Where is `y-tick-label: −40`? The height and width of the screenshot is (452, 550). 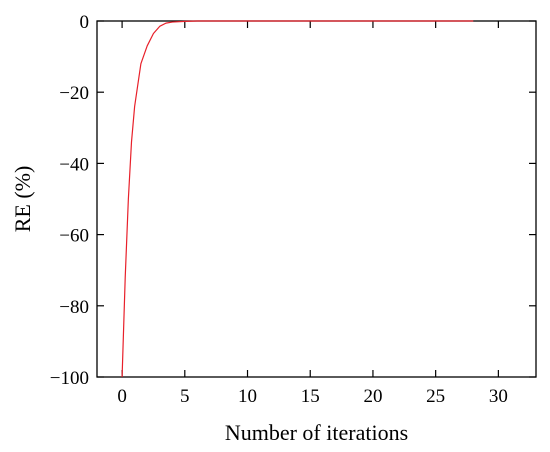
y-tick-label: −40 is located at coordinates (74, 164).